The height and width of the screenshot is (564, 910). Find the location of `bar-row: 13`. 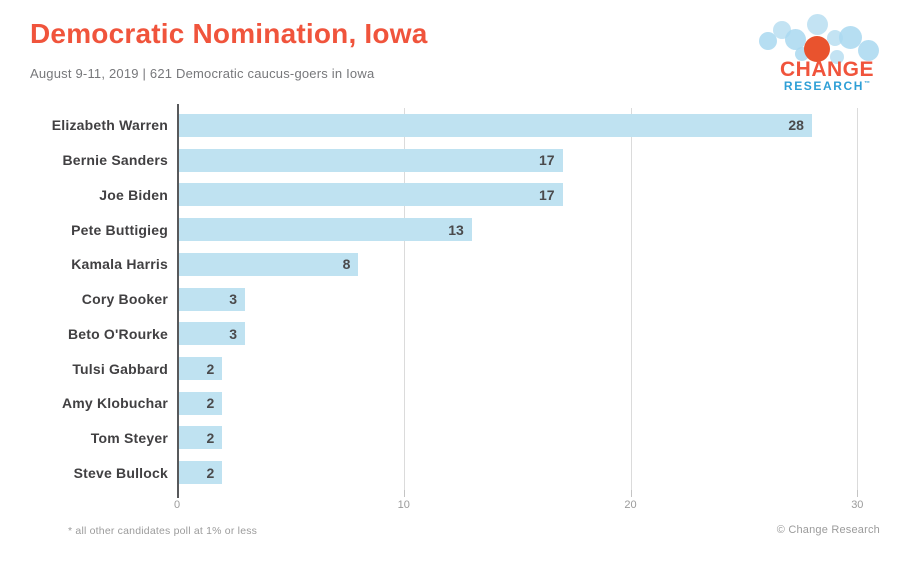

bar-row: 13 is located at coordinates (528, 229).